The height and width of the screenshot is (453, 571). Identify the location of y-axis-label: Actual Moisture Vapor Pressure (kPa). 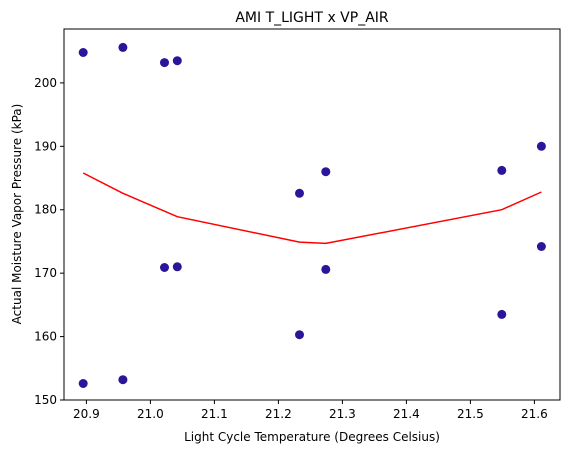
(17, 214).